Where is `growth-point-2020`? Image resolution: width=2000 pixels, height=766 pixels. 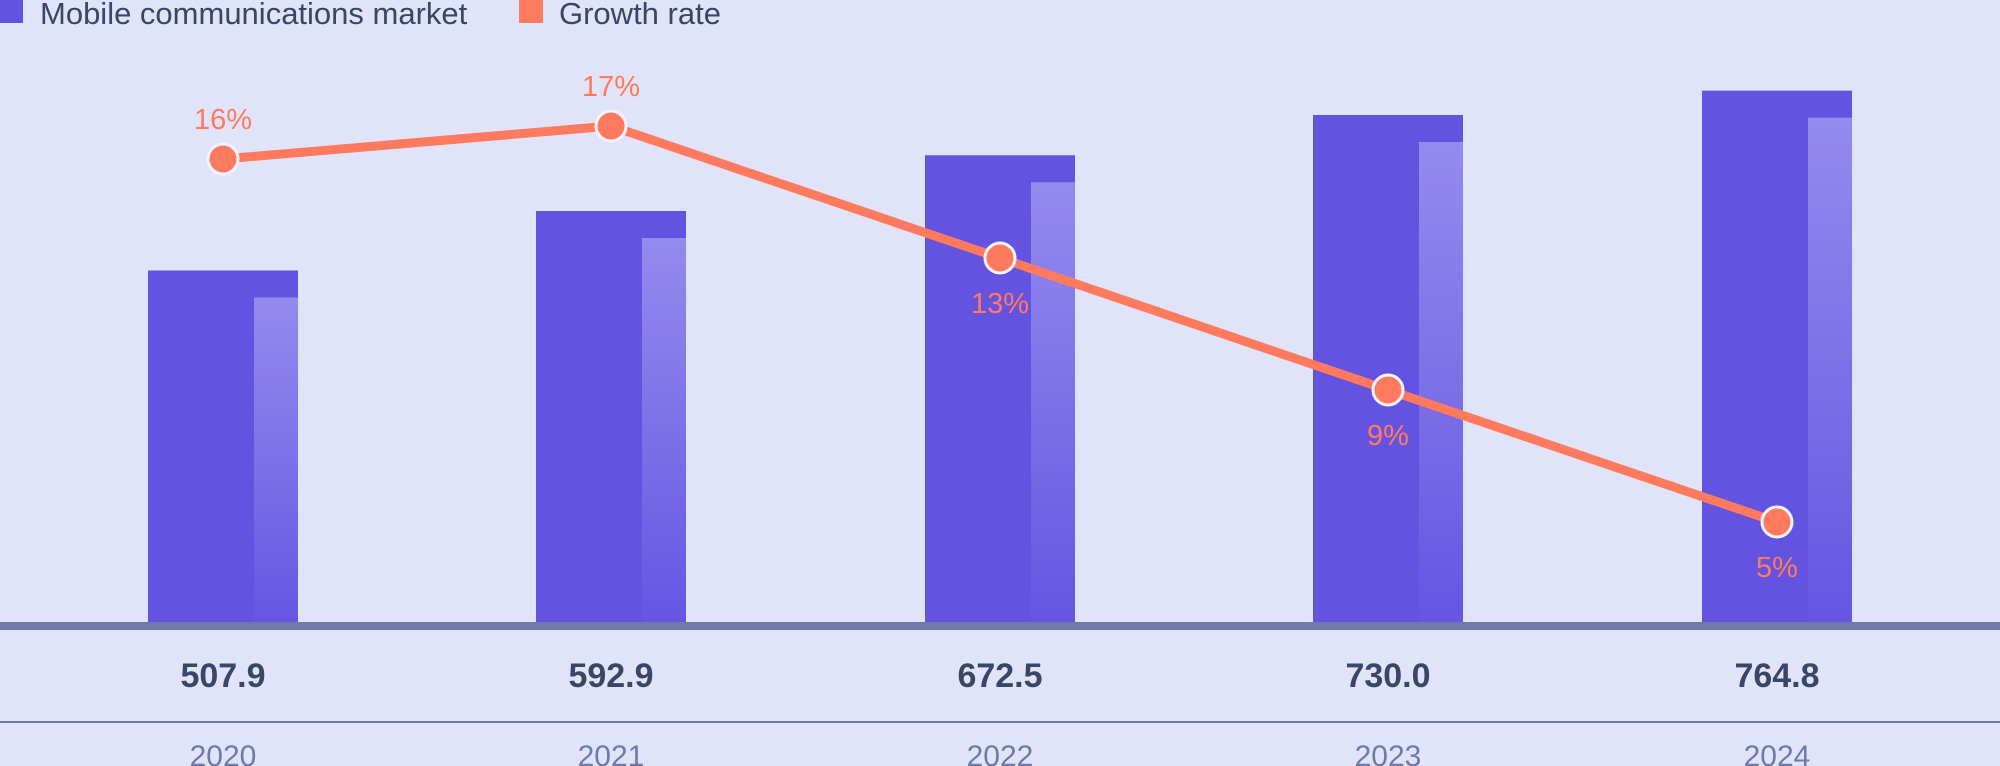 growth-point-2020 is located at coordinates (223, 159).